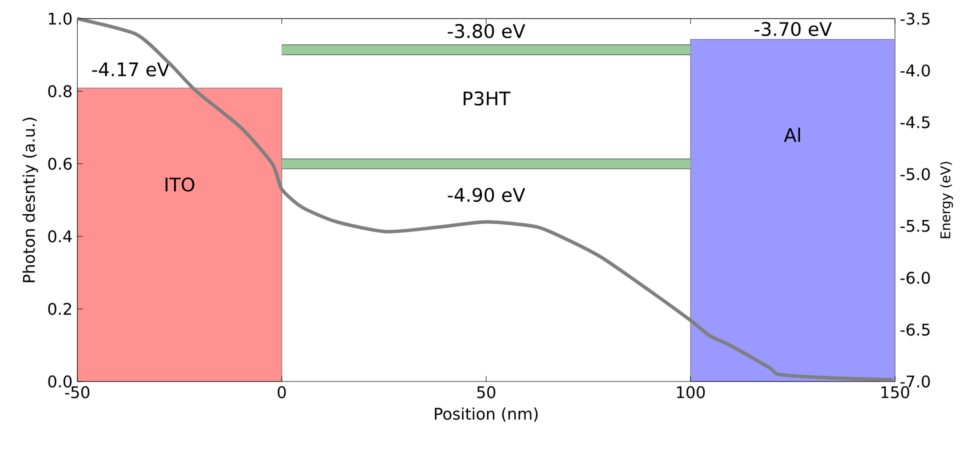 This screenshot has height=453, width=975. I want to click on annotation: -3.80 eV, so click(487, 31).